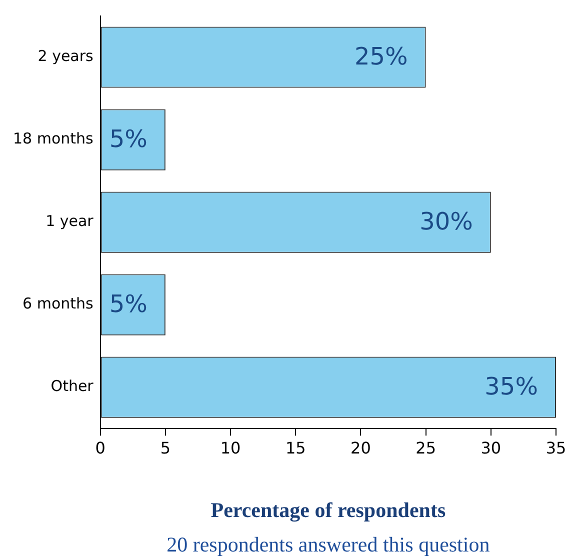 This screenshot has height=558, width=575. I want to click on x-tick-label: 30, so click(491, 448).